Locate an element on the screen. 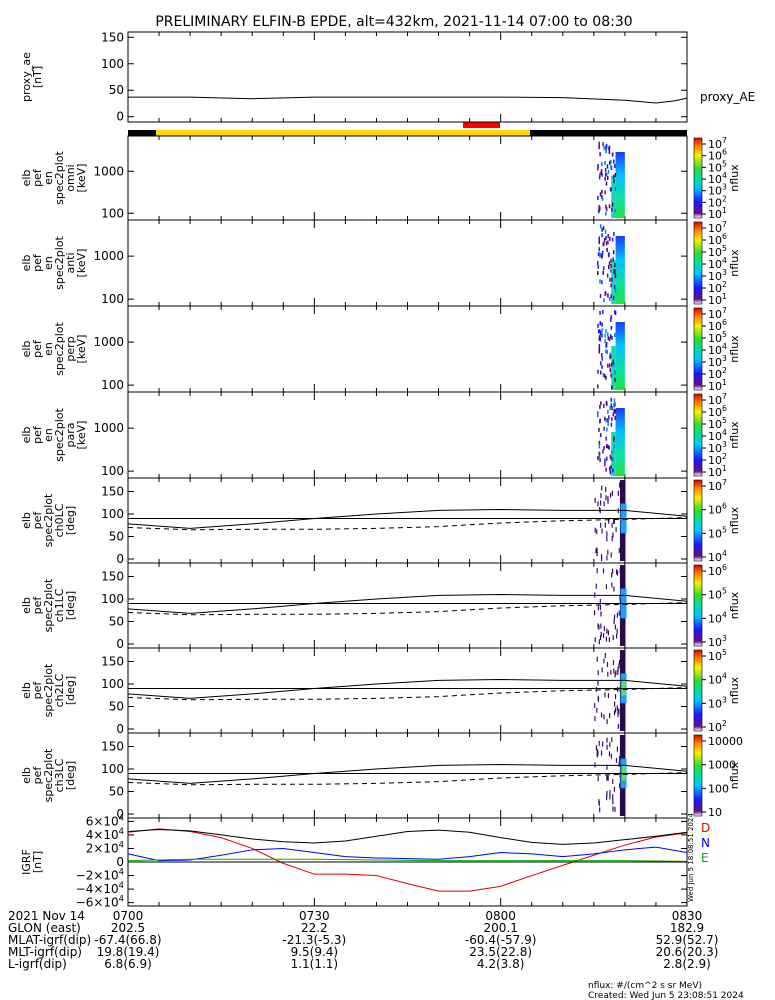 The width and height of the screenshot is (775, 1000). footer-value: 182.9 is located at coordinates (687, 928).